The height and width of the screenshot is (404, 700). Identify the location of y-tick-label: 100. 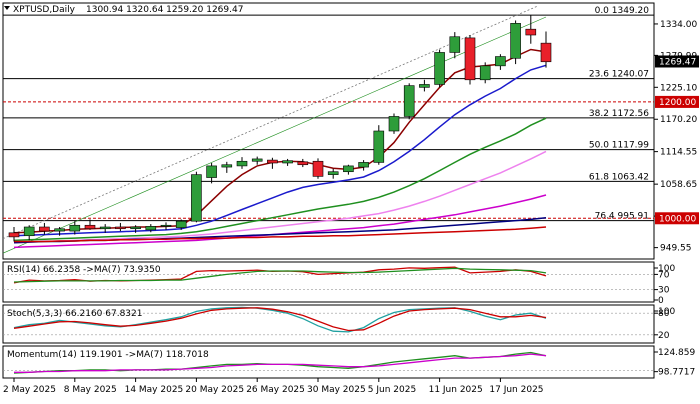
(666, 312).